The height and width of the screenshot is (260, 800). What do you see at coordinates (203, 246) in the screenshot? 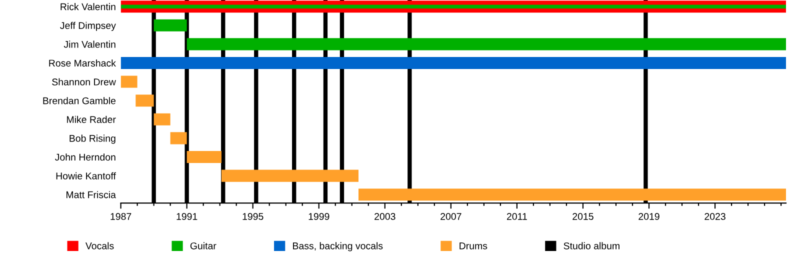
I see `legend-label: Guitar` at bounding box center [203, 246].